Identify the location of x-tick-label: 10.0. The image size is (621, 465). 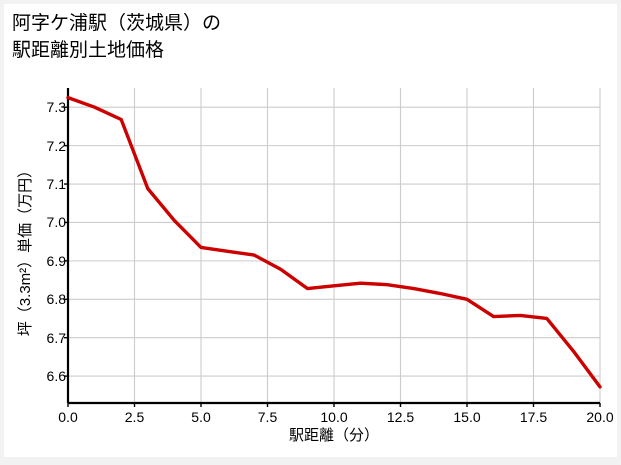
(334, 417).